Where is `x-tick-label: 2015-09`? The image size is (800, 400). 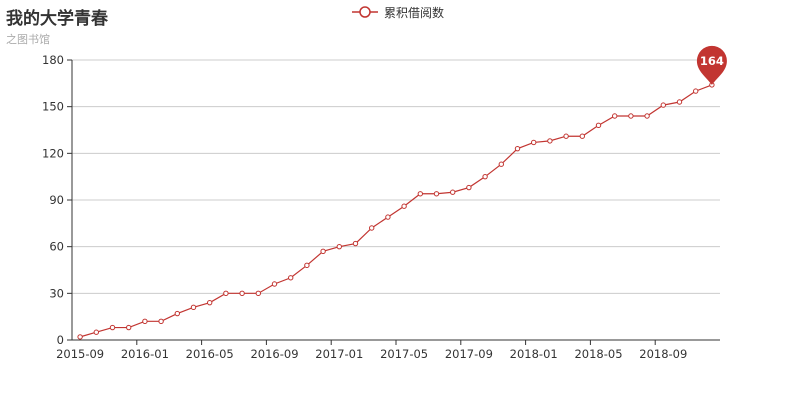 x-tick-label: 2015-09 is located at coordinates (80, 354).